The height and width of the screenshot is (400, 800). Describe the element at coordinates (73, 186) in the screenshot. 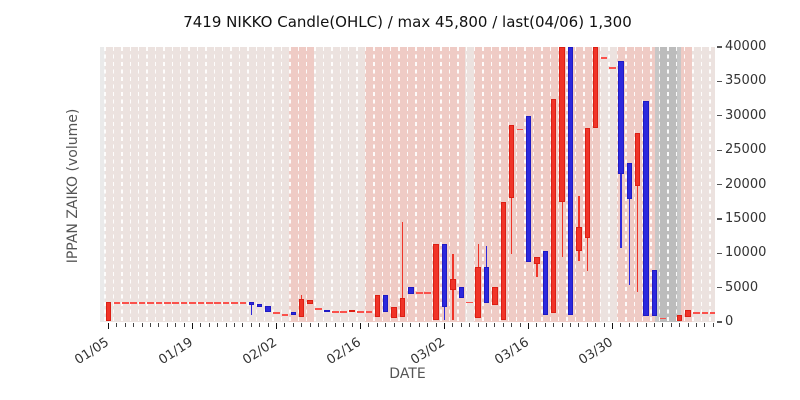

I see `y-axis-label: IPPAN ZAIKO (volume)` at that location.